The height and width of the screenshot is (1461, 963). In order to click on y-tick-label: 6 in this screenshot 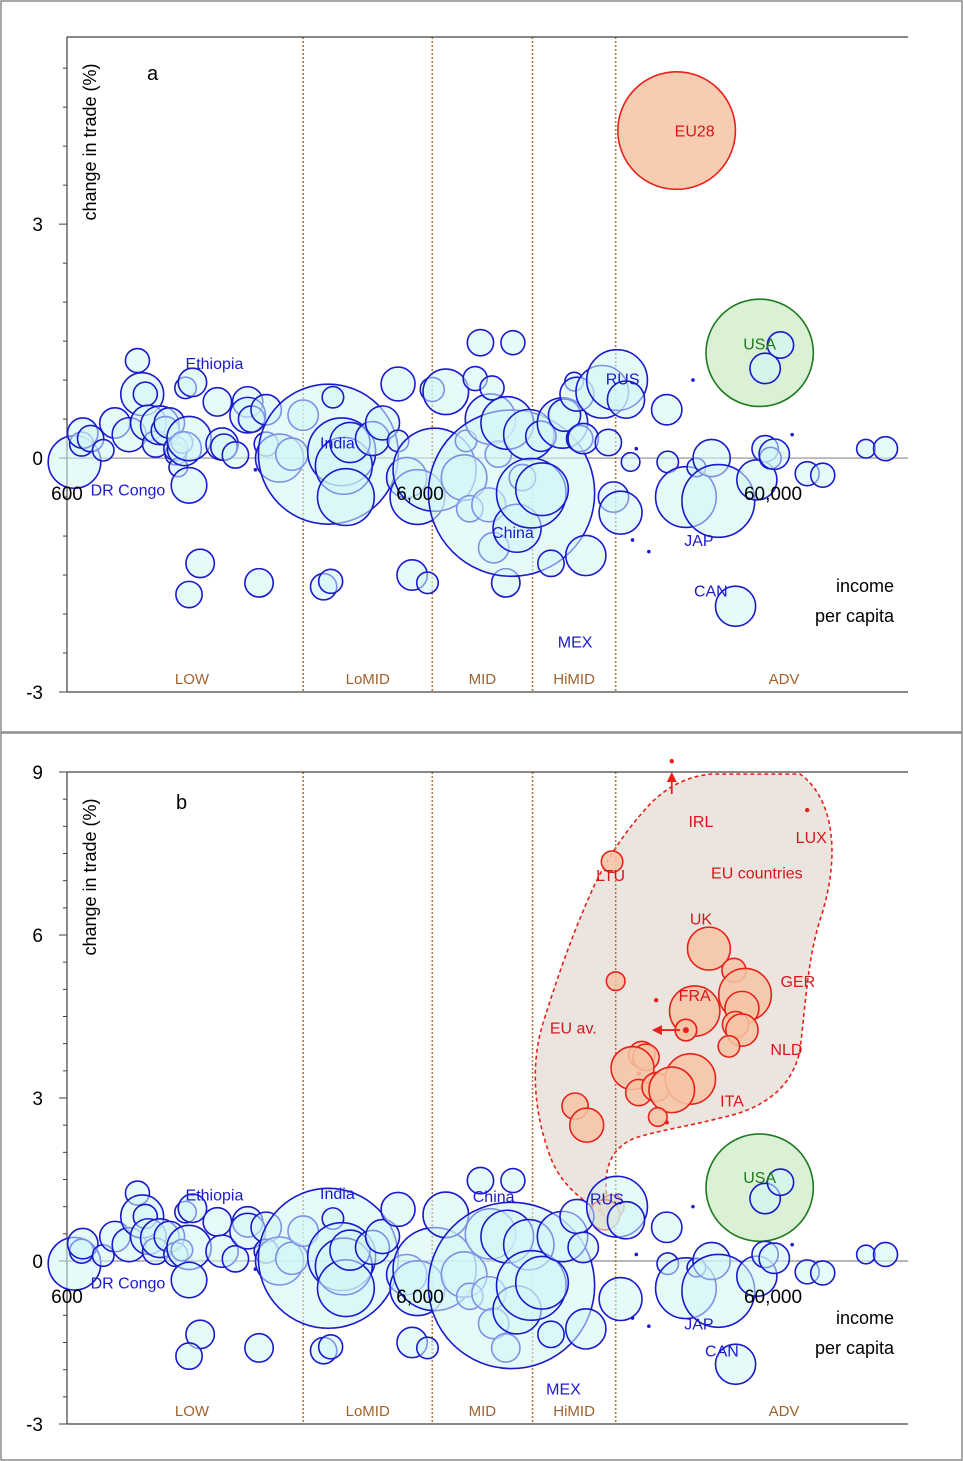, I will do `click(37, 936)`.